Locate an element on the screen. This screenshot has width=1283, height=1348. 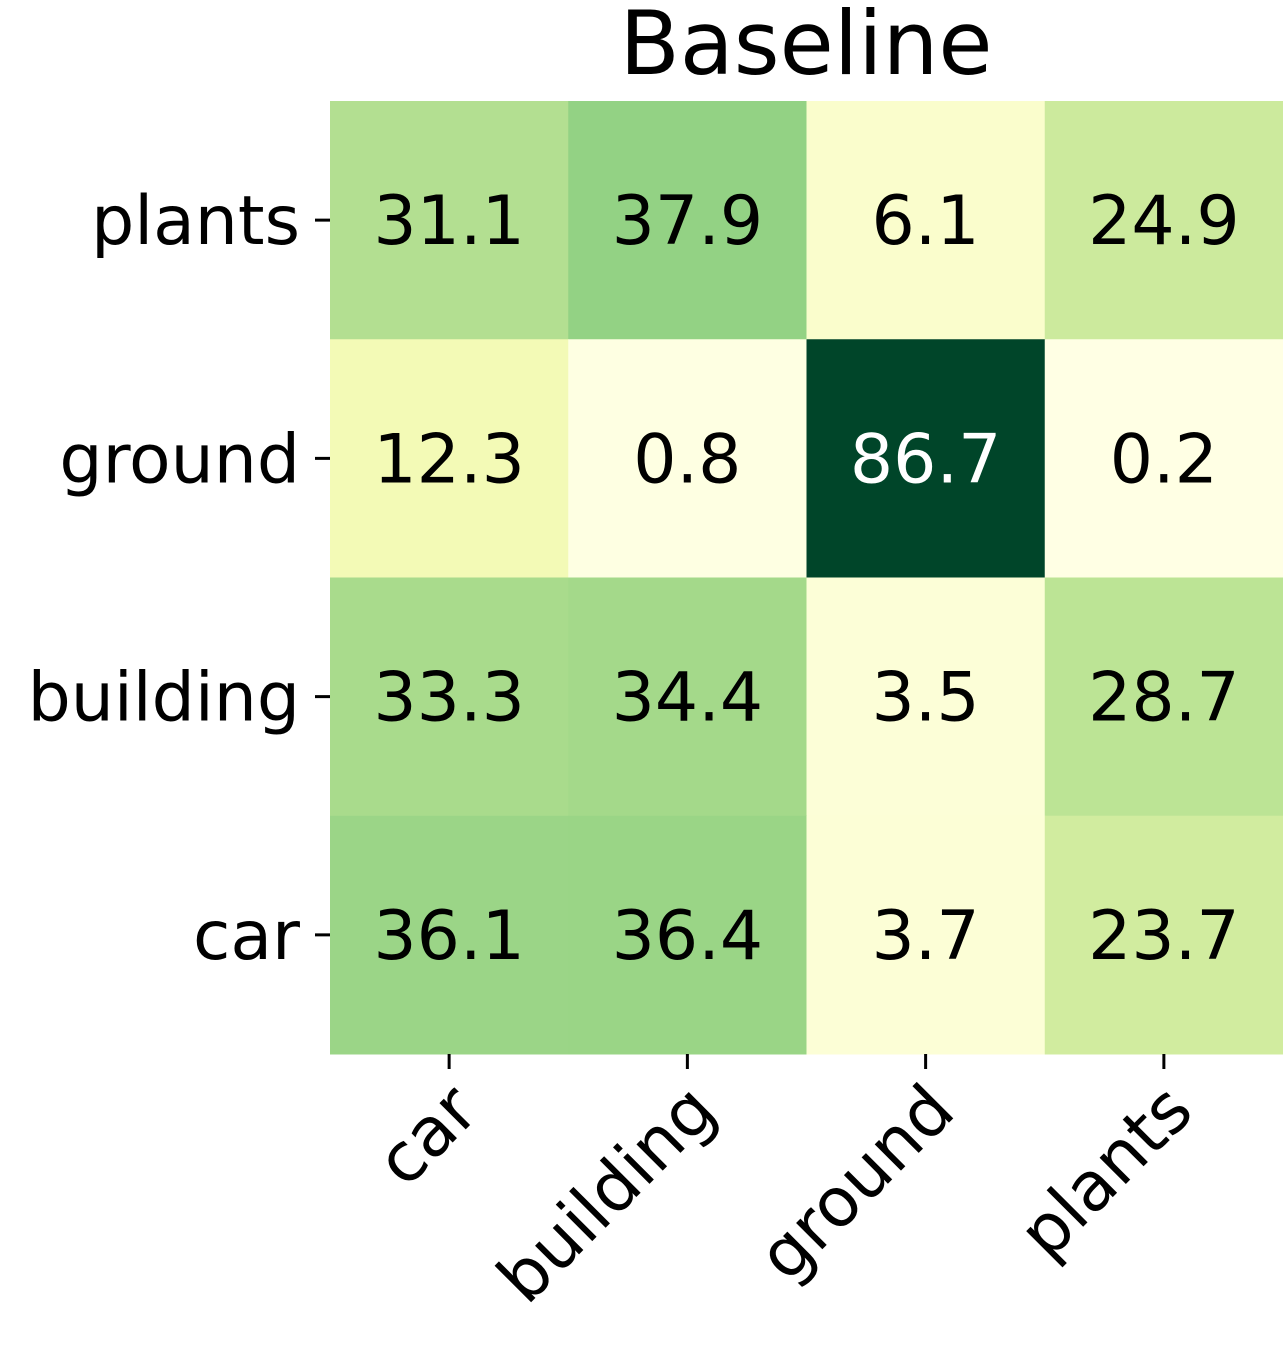
cell-value-label: 3.7 is located at coordinates (926, 936).